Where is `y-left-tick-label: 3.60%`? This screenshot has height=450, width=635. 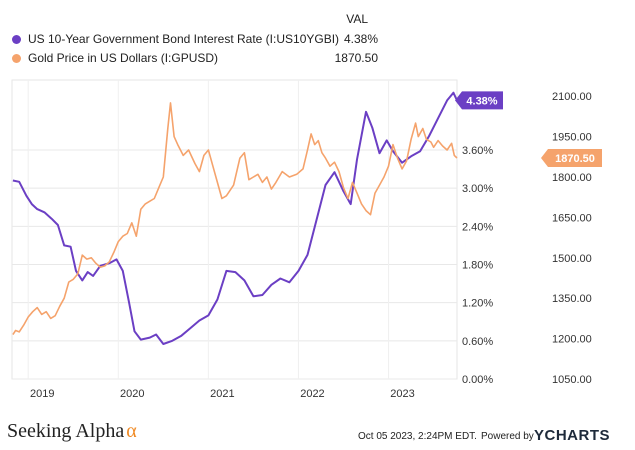 y-left-tick-label: 3.60% is located at coordinates (477, 151).